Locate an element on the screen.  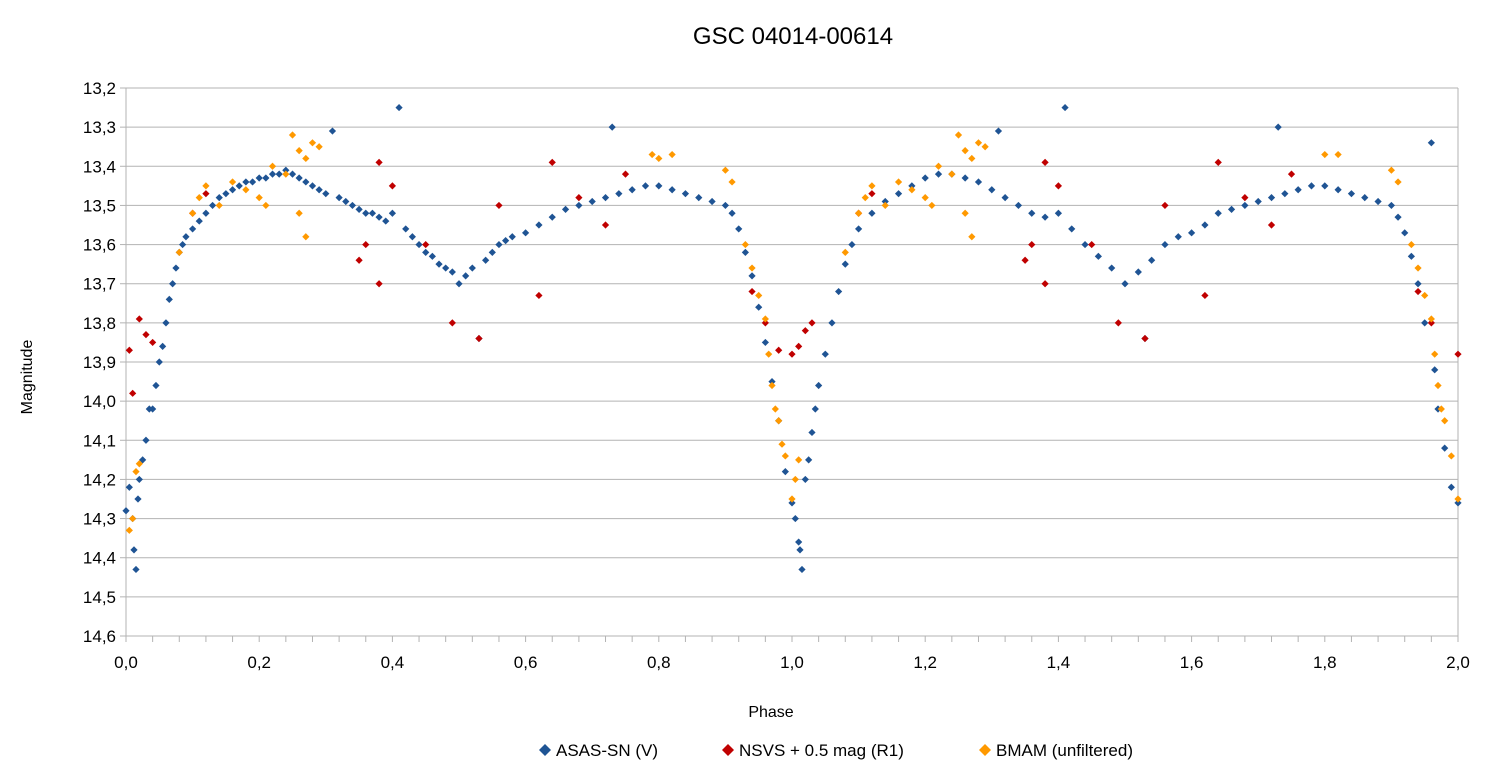
y-axis-label: Magnitude is located at coordinates (27, 377).